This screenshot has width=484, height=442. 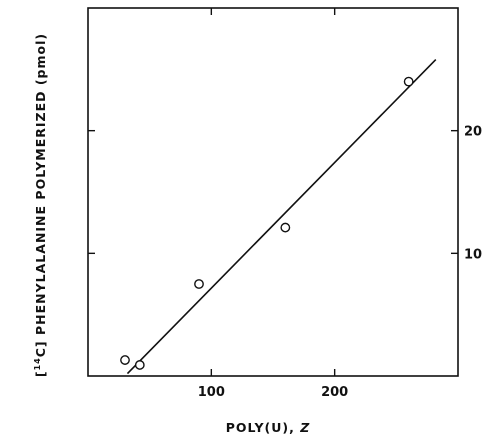 What do you see at coordinates (40, 373) in the screenshot?
I see `y-axis-label-bracket: [` at bounding box center [40, 373].